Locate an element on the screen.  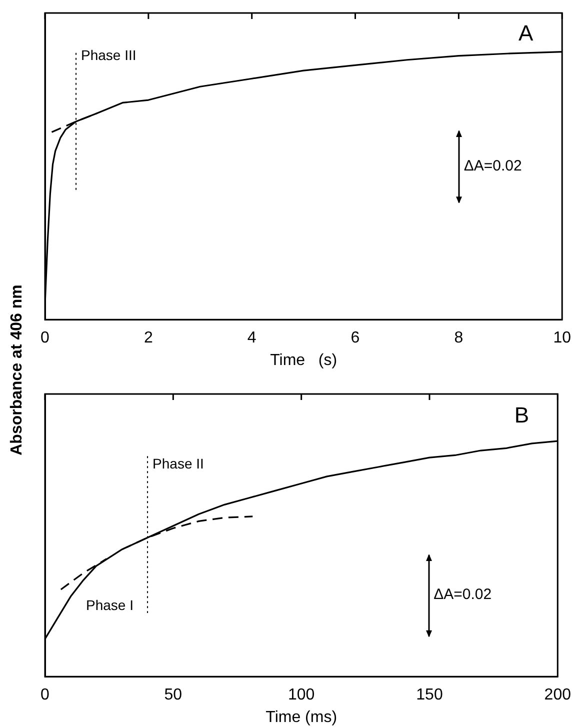
text: A is located at coordinates (526, 33).